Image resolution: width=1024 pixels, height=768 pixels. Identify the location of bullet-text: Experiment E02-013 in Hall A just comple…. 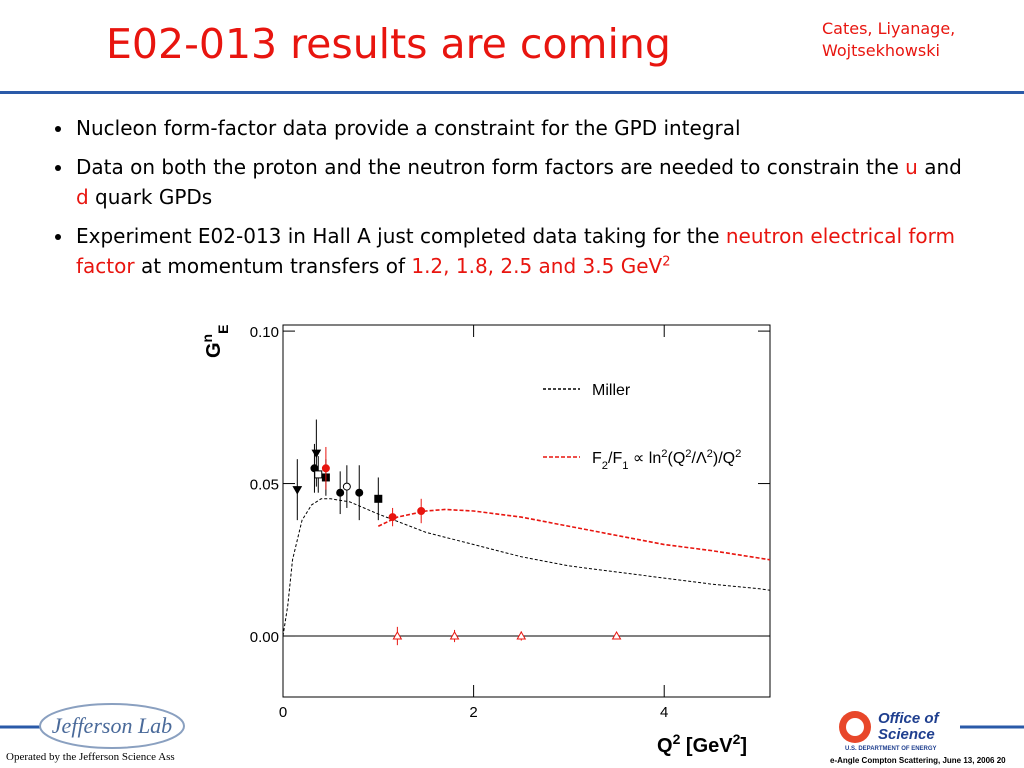
(401, 236).